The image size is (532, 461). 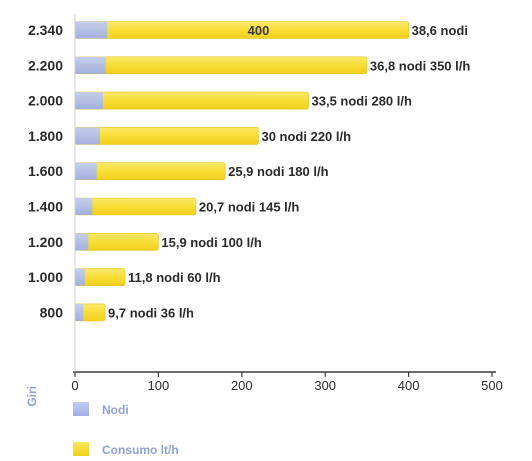 I want to click on bar-data-label: 38,6 nodi, so click(x=440, y=30).